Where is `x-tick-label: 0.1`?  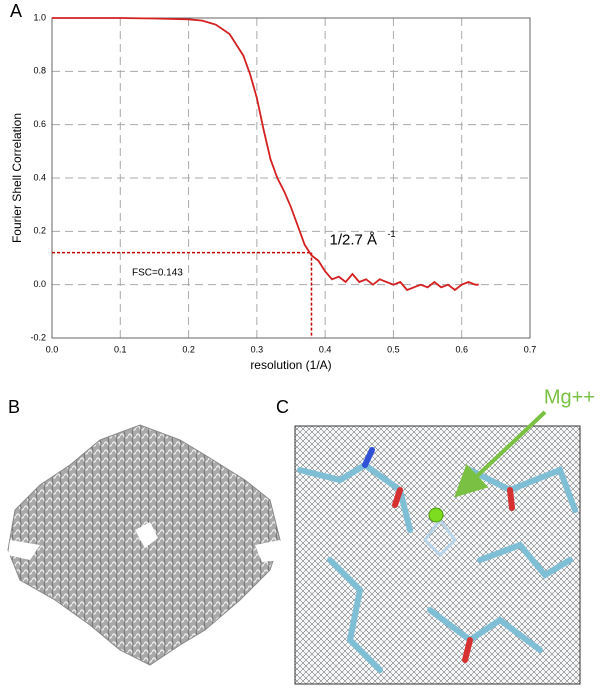
x-tick-label: 0.1 is located at coordinates (120, 349).